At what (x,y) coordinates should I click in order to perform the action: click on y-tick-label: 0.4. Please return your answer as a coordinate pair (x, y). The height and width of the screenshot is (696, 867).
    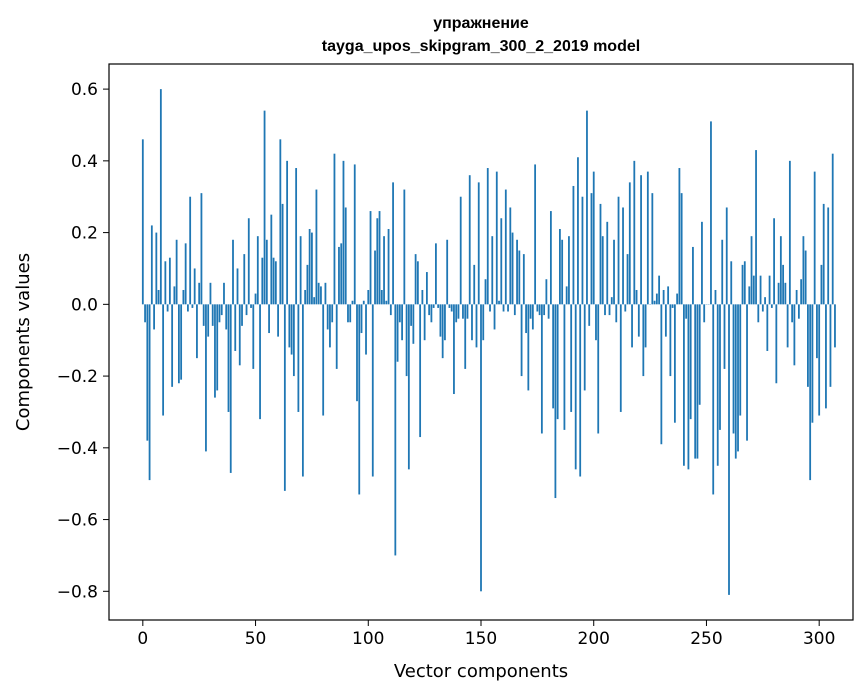
    Looking at the image, I should click on (84, 162).